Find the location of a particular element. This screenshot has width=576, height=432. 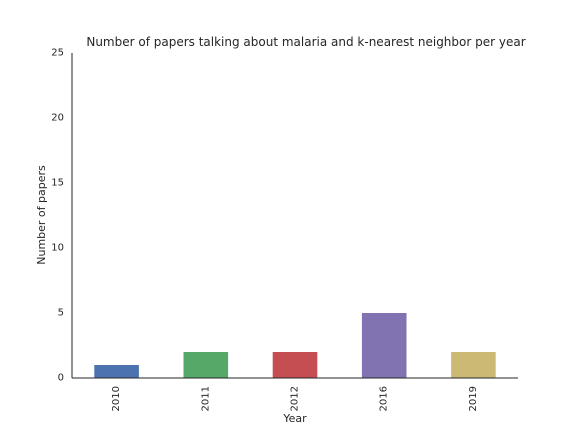

y-tick-label-20: 20 is located at coordinates (57, 118).